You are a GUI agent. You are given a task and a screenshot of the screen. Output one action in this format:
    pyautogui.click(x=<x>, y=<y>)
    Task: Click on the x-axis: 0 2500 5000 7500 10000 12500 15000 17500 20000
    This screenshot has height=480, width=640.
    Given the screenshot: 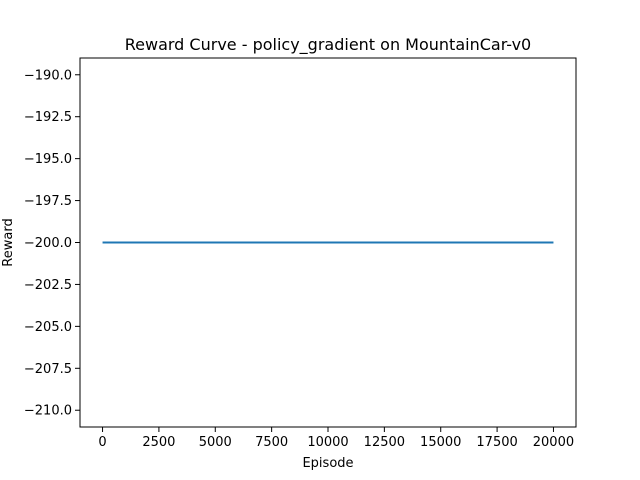 What is the action you would take?
    pyautogui.click(x=336, y=438)
    